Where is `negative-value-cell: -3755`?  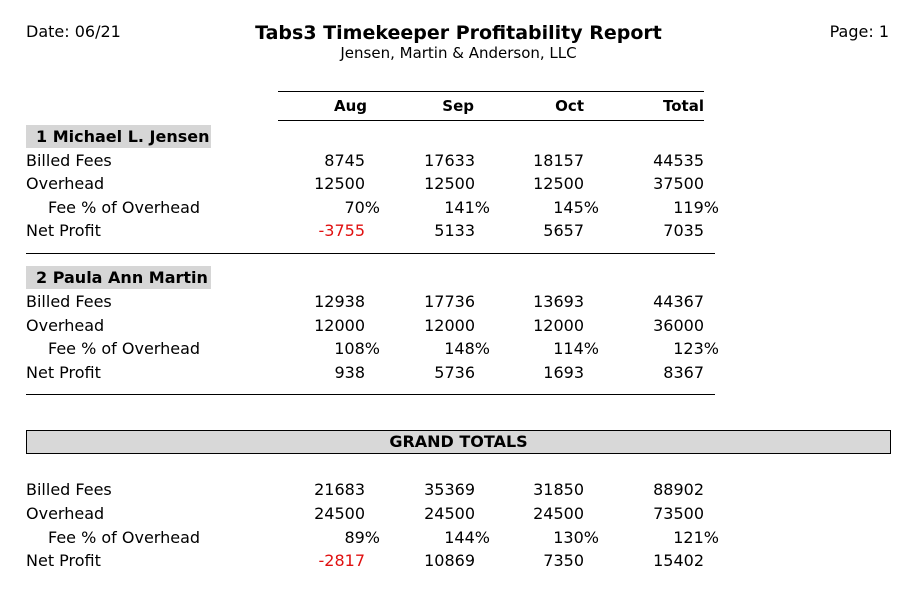
negative-value-cell: -3755 is located at coordinates (342, 230).